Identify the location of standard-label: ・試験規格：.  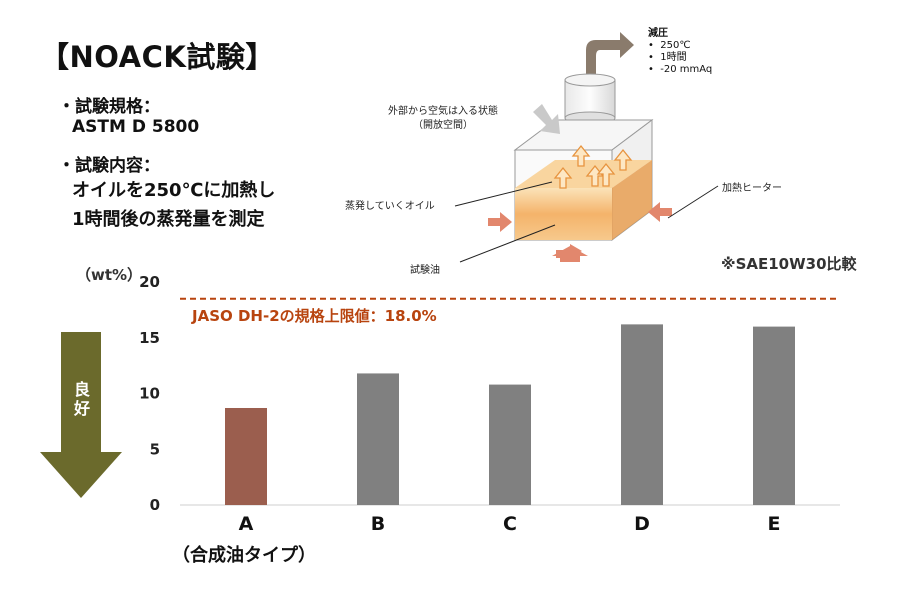
(109, 107).